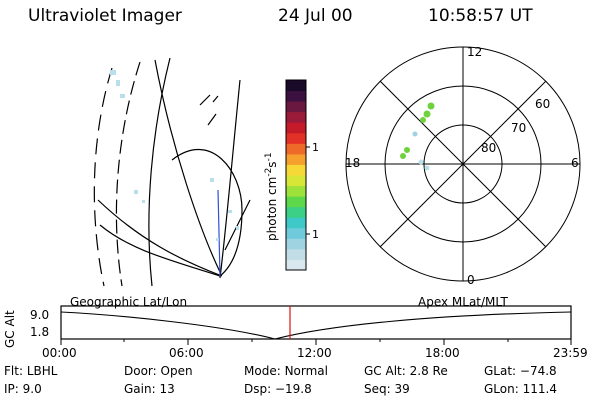 This screenshot has width=600, height=400. What do you see at coordinates (471, 280) in the screenshot?
I see `mlt-label-0: 0` at bounding box center [471, 280].